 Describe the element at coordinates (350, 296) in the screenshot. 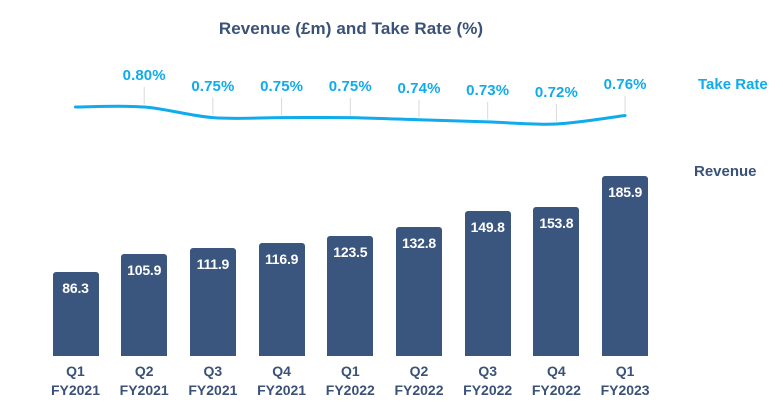

I see `revenue-bar: 123.5` at that location.